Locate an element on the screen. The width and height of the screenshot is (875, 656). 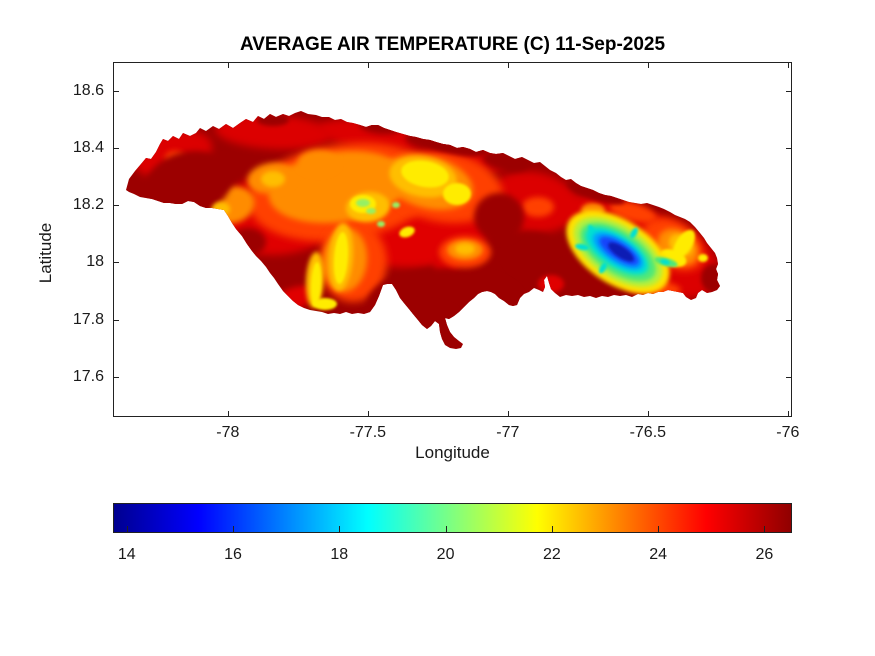
colorbar-tick-label: 16 is located at coordinates (233, 554).